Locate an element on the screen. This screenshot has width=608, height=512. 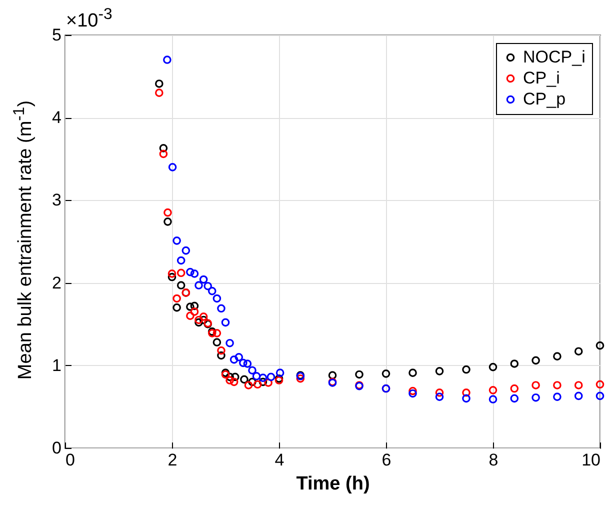
legend-label: CP_i is located at coordinates (541, 78).